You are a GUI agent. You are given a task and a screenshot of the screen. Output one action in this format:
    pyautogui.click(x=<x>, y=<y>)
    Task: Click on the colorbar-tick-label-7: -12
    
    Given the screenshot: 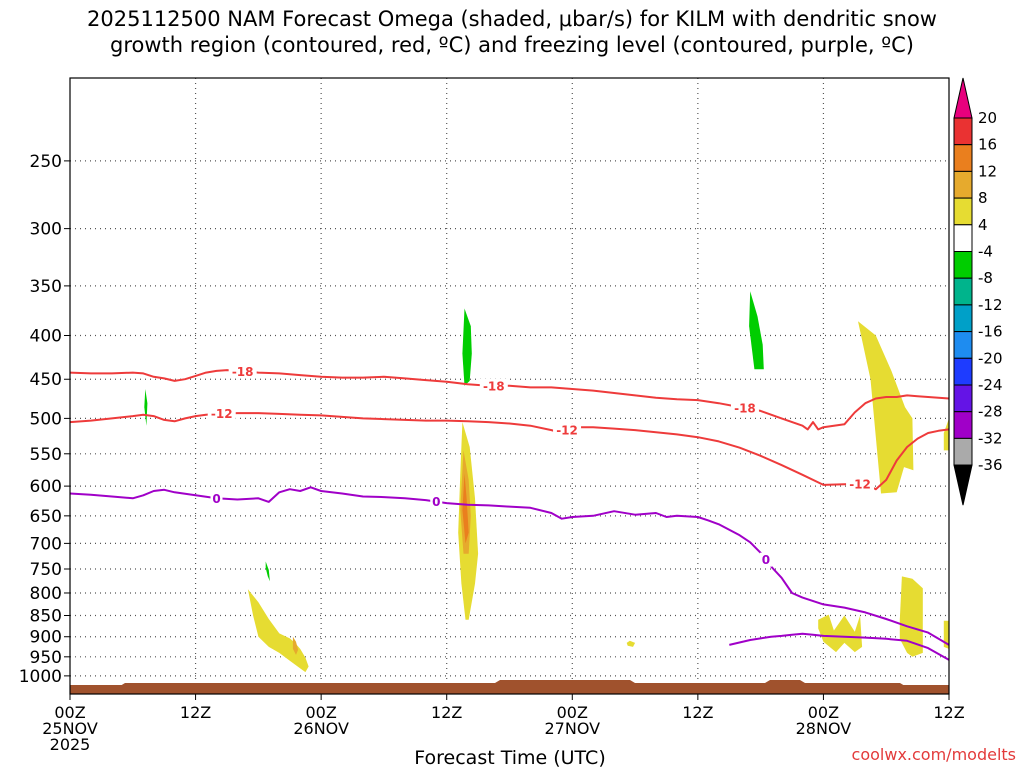 What is the action you would take?
    pyautogui.click(x=990, y=305)
    